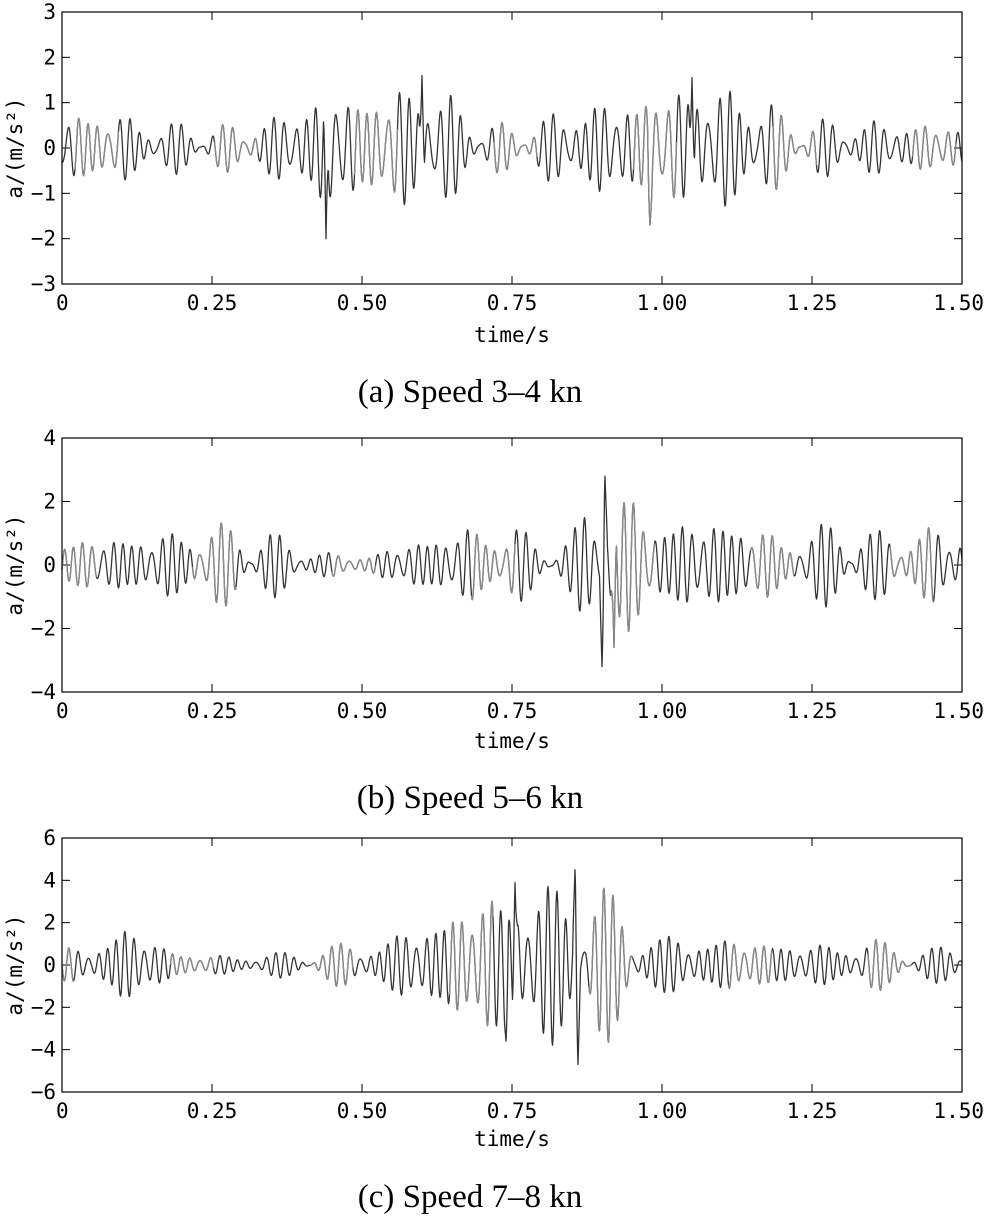 Image resolution: width=986 pixels, height=1221 pixels. Describe the element at coordinates (43, 1007) in the screenshot. I see `panel-c-ytick-label: −2` at that location.